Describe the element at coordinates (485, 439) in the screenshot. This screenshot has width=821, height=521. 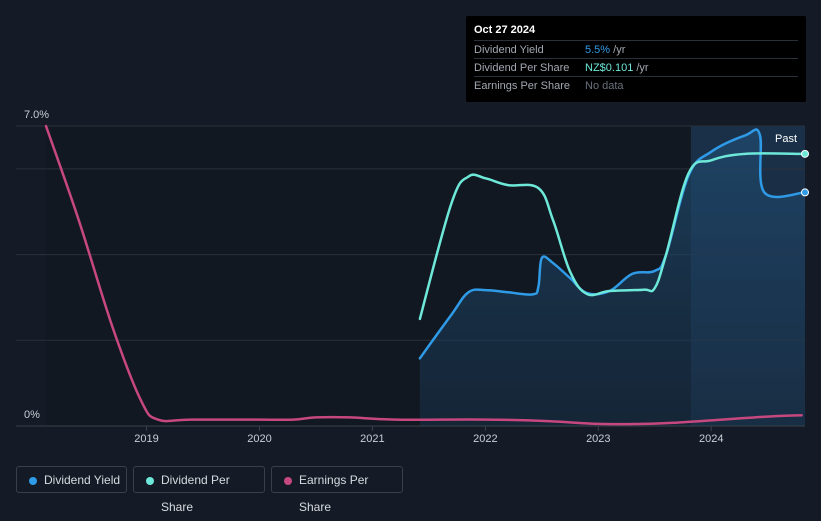
I see `x-tick-label: 2022` at that location.